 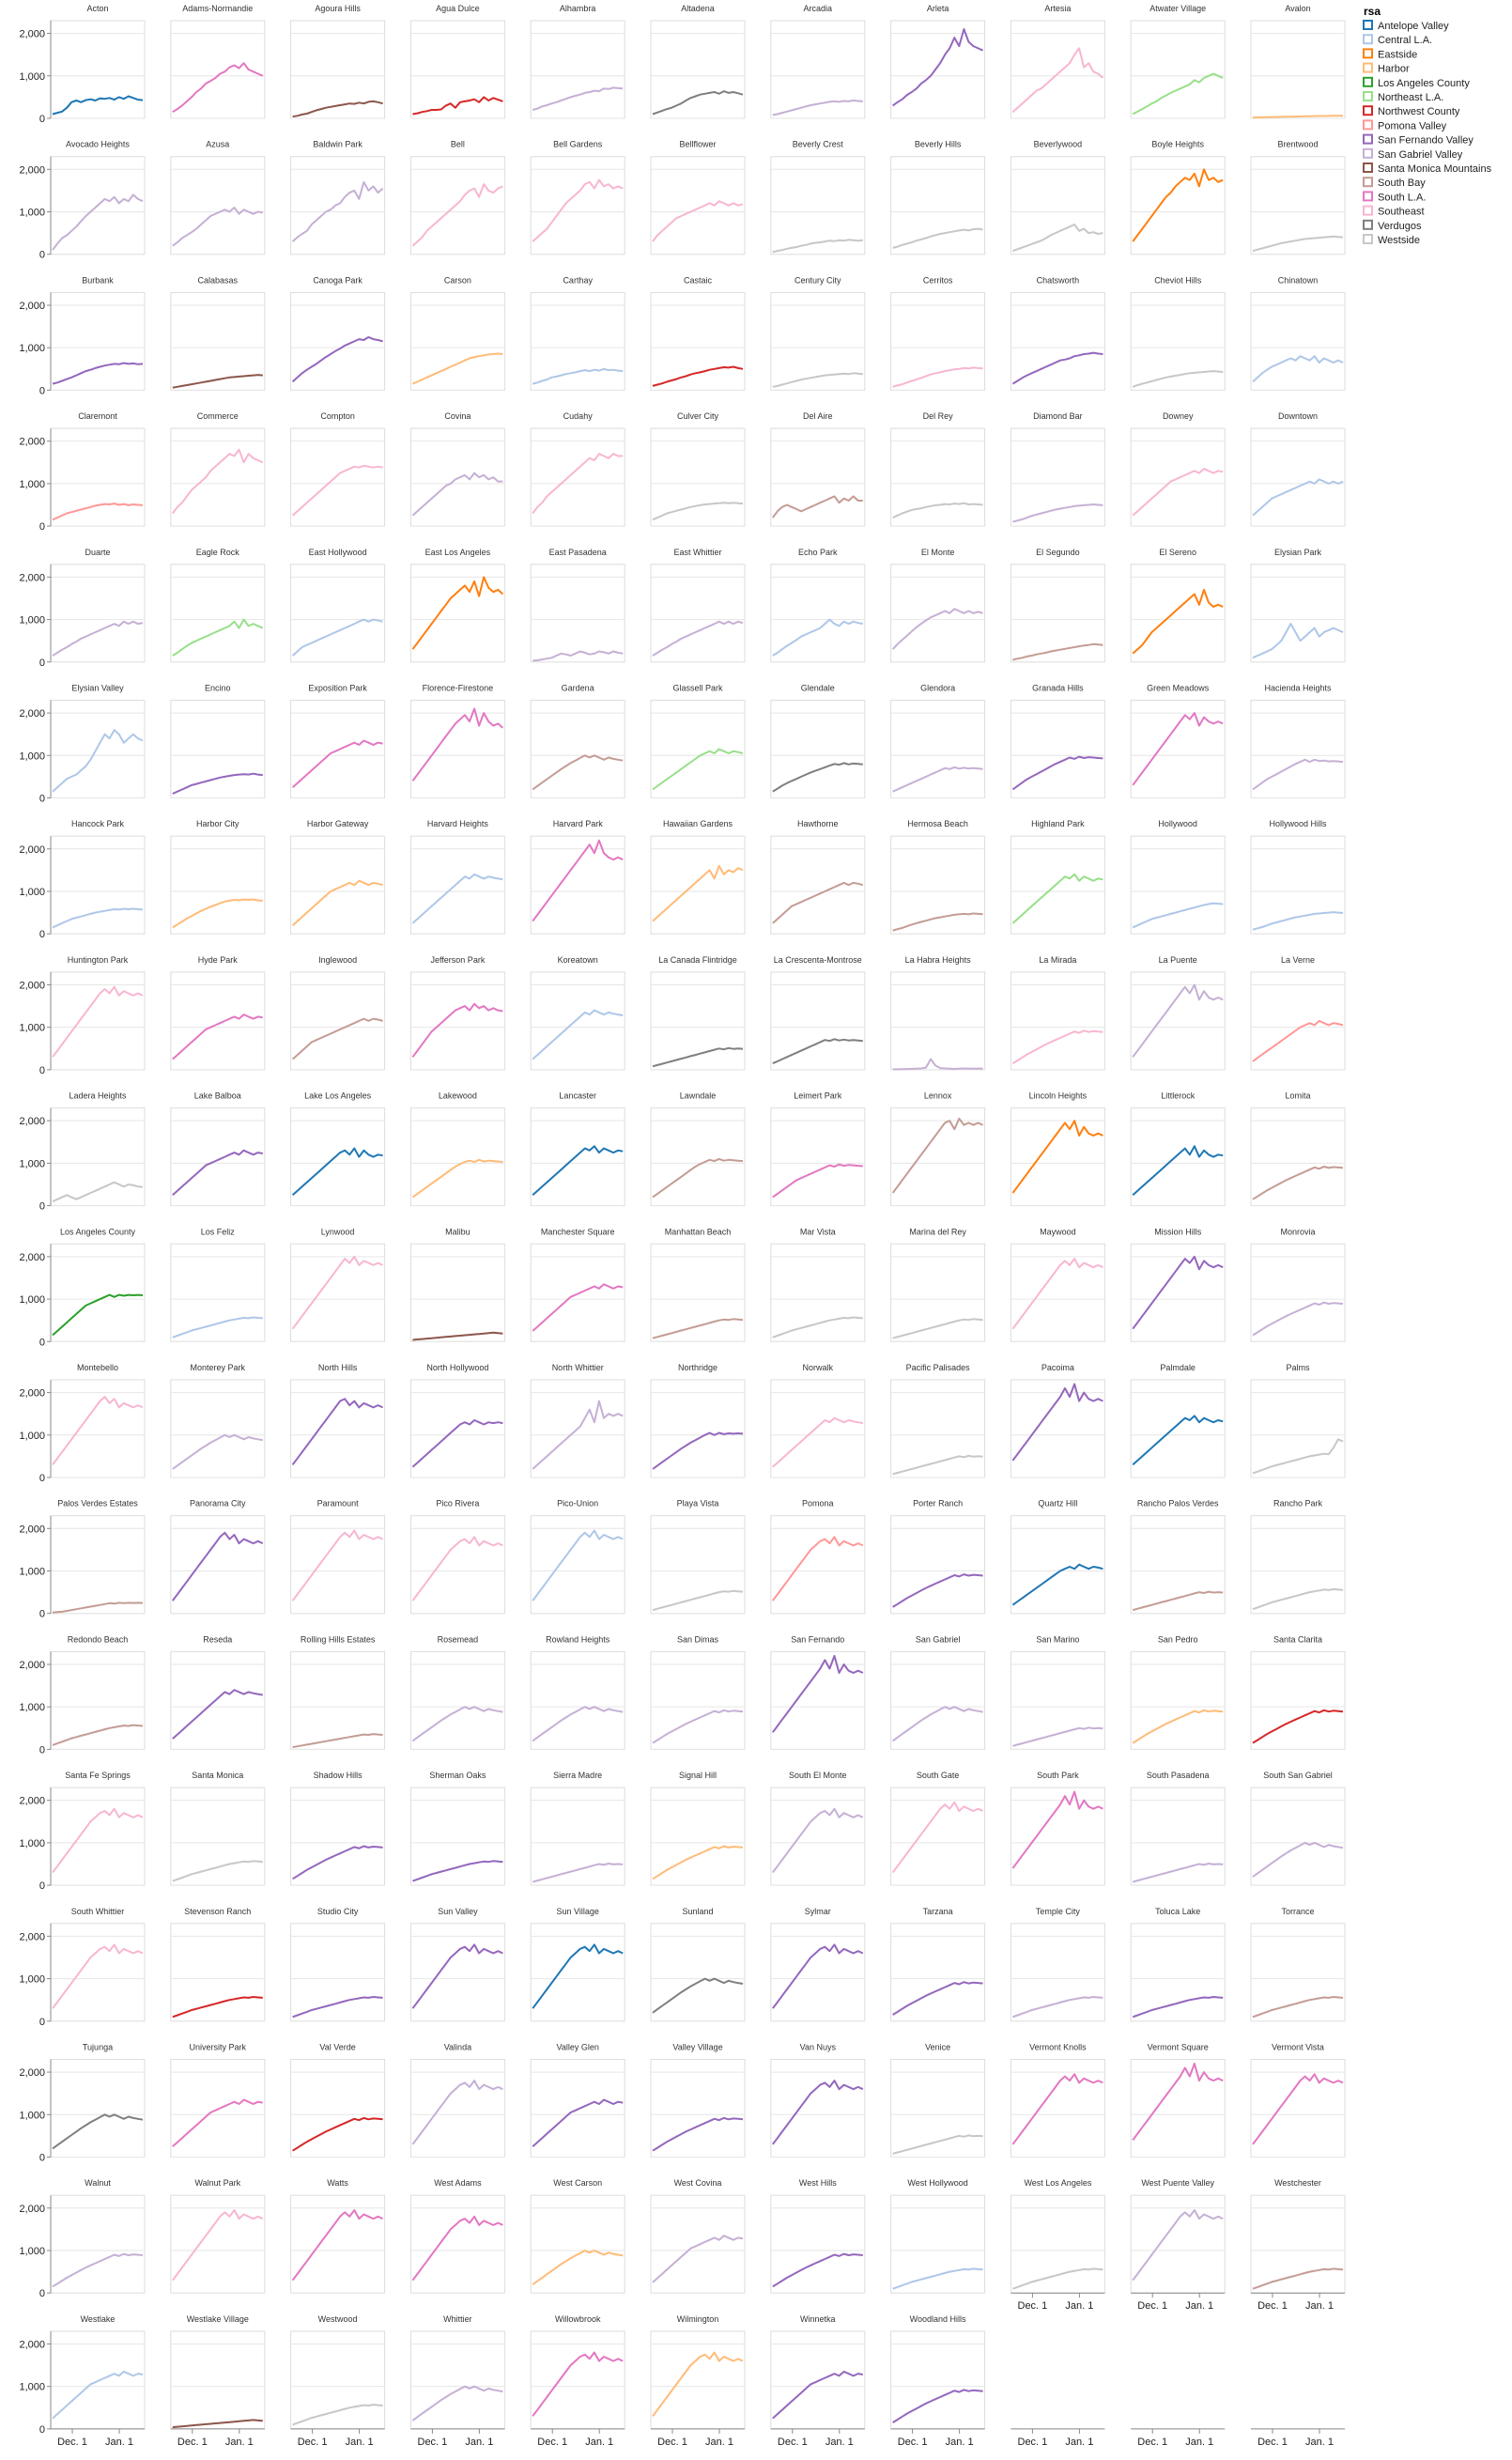 I want to click on panel-glassell-park: Glassell Park, so click(x=698, y=741).